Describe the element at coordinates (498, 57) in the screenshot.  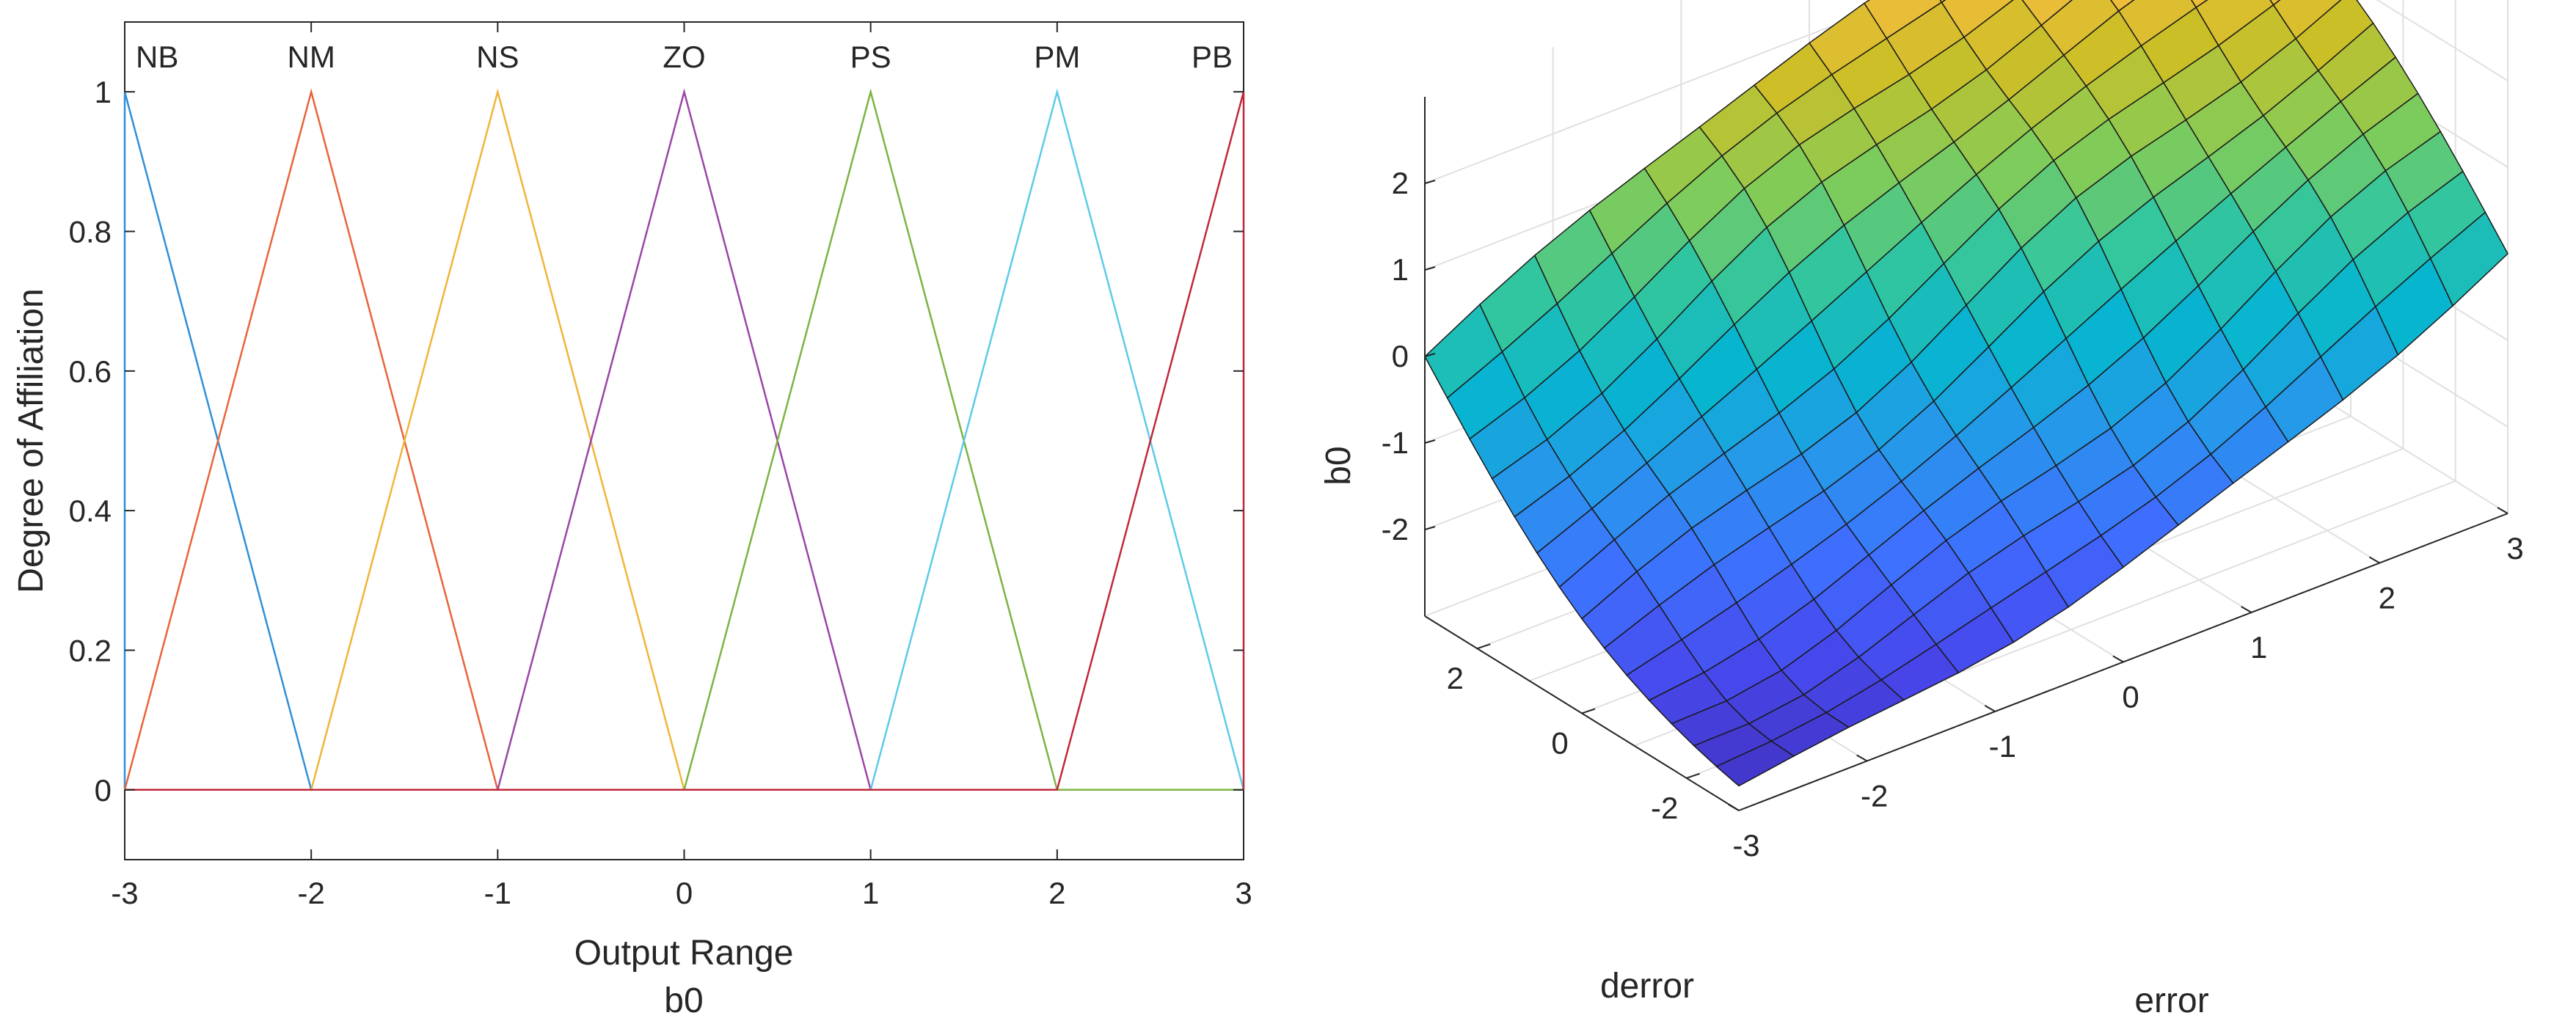
I see `mf-label-ns: NS` at that location.